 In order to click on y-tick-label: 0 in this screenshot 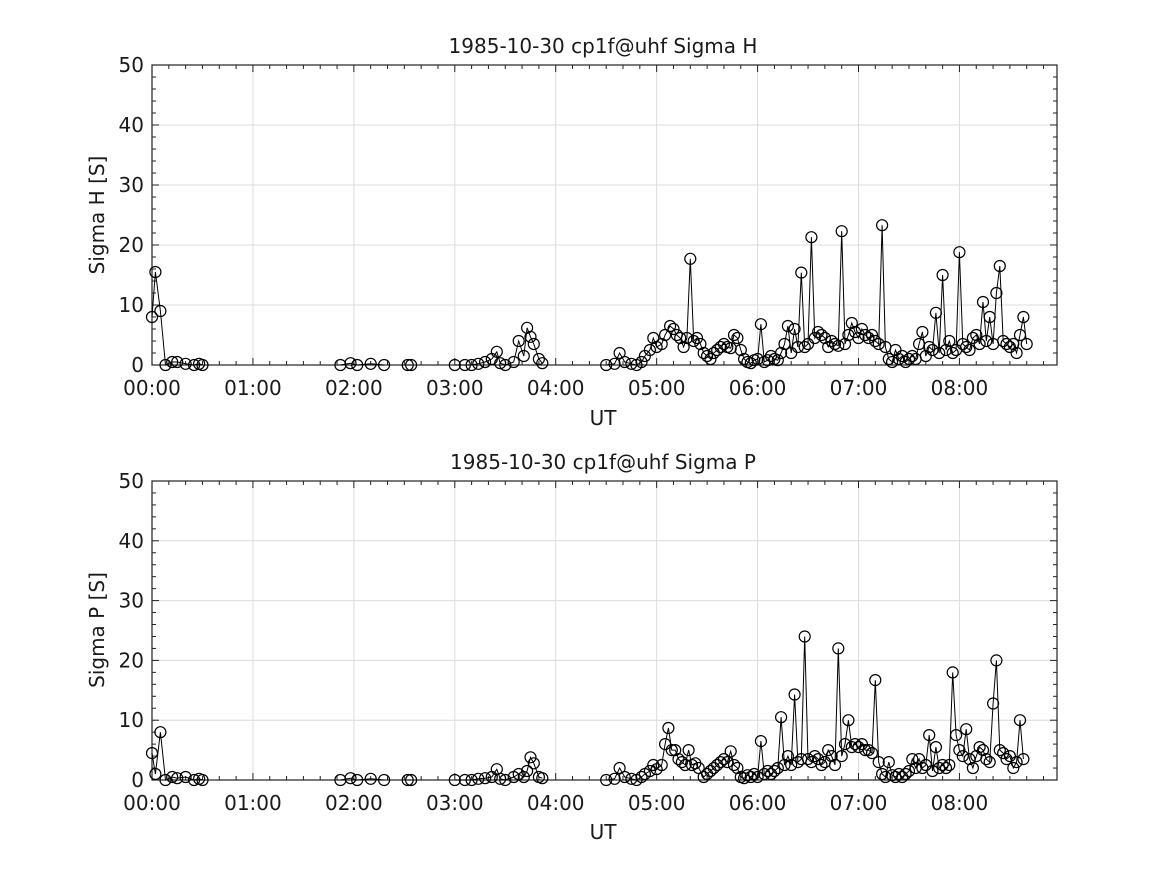, I will do `click(137, 780)`.